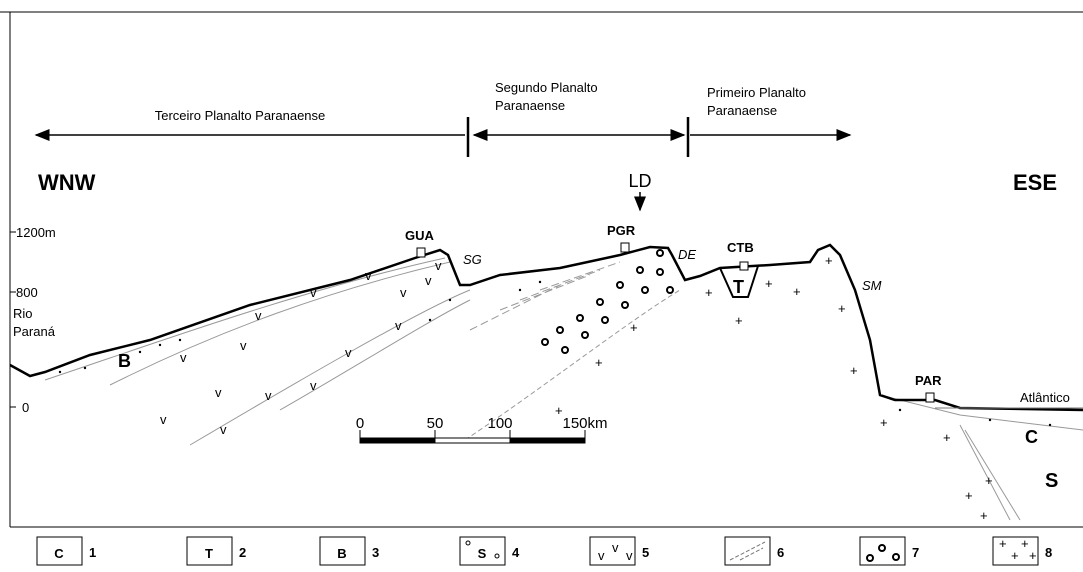  What do you see at coordinates (621, 230) in the screenshot?
I see `place: PGR` at bounding box center [621, 230].